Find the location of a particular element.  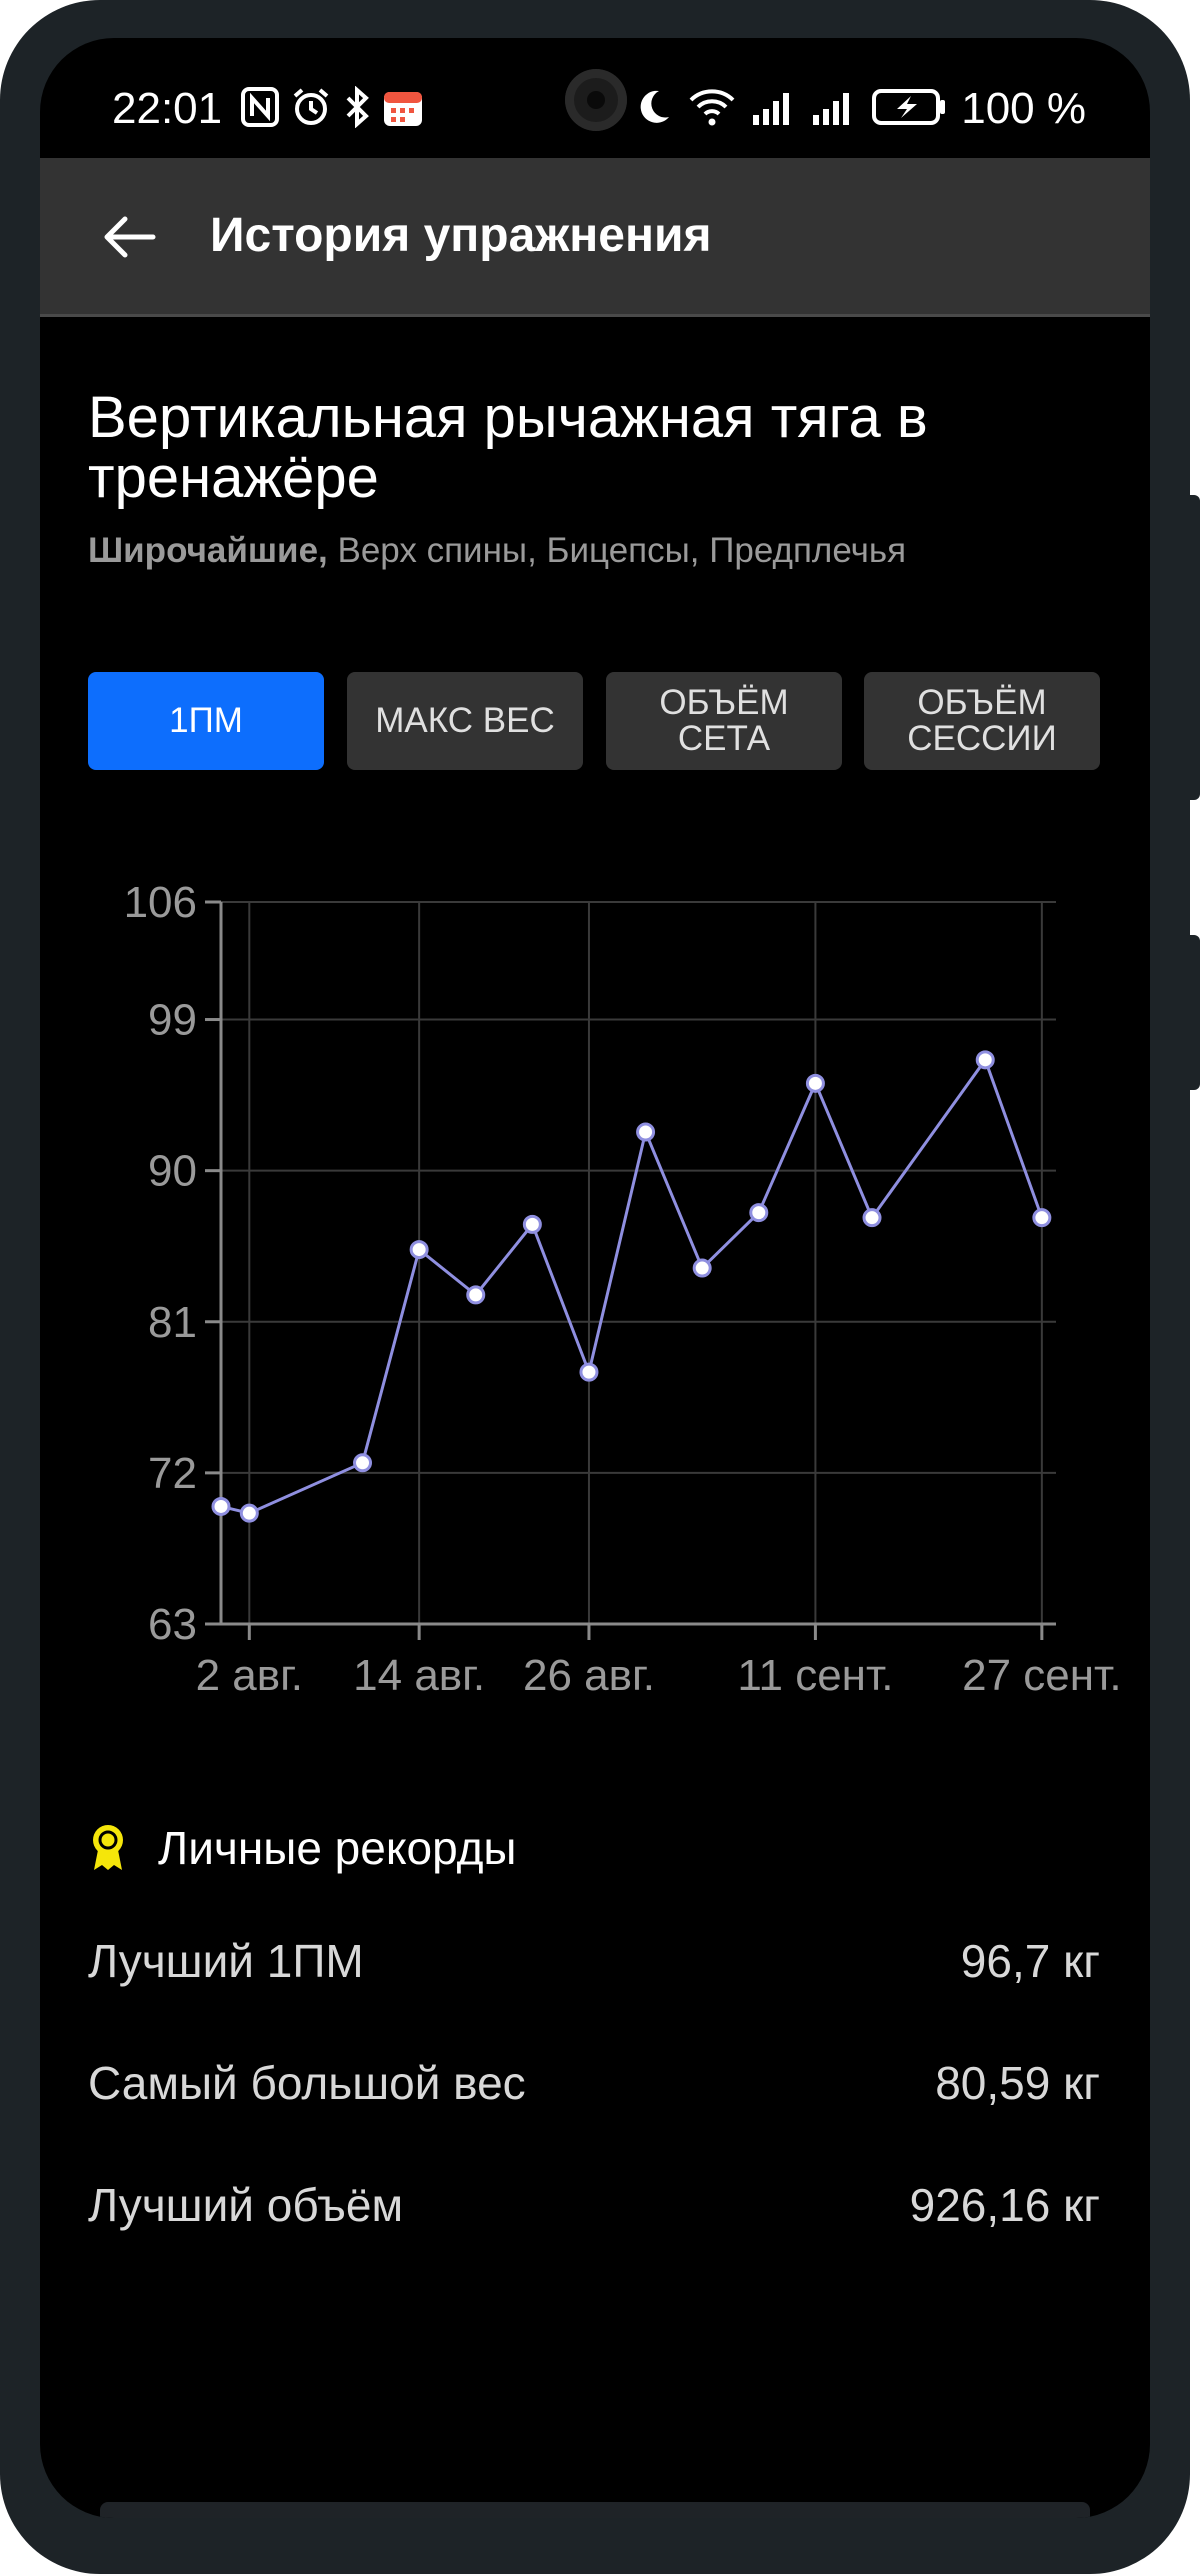

record-label: Лучший 1ПМ is located at coordinates (226, 1961).